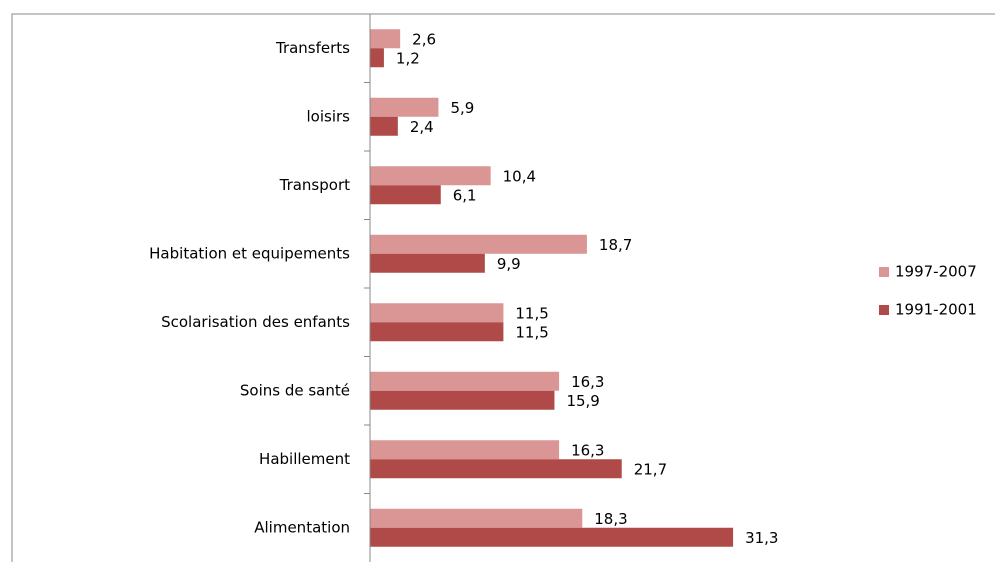 This screenshot has width=995, height=562. I want to click on y-tick-label: Habitation et equipements, so click(249, 253).